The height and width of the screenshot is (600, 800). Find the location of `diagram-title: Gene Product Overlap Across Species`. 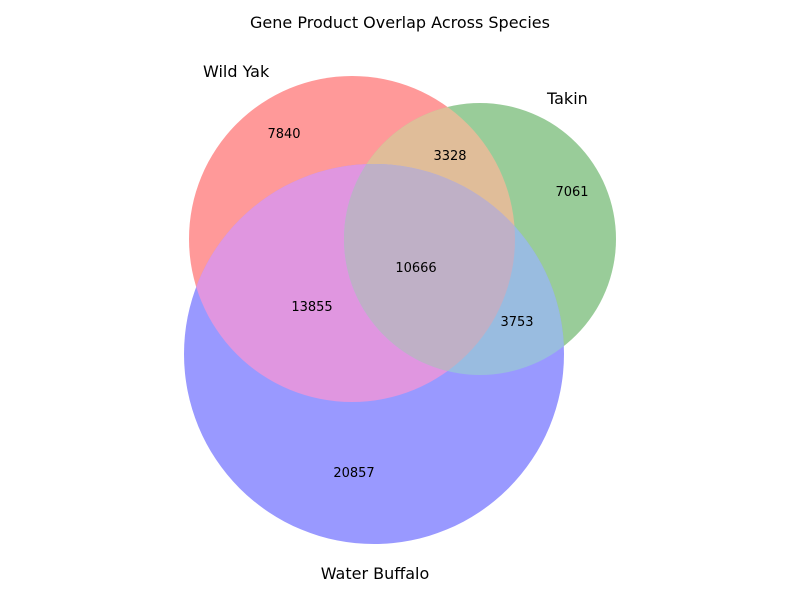

diagram-title: Gene Product Overlap Across Species is located at coordinates (400, 22).